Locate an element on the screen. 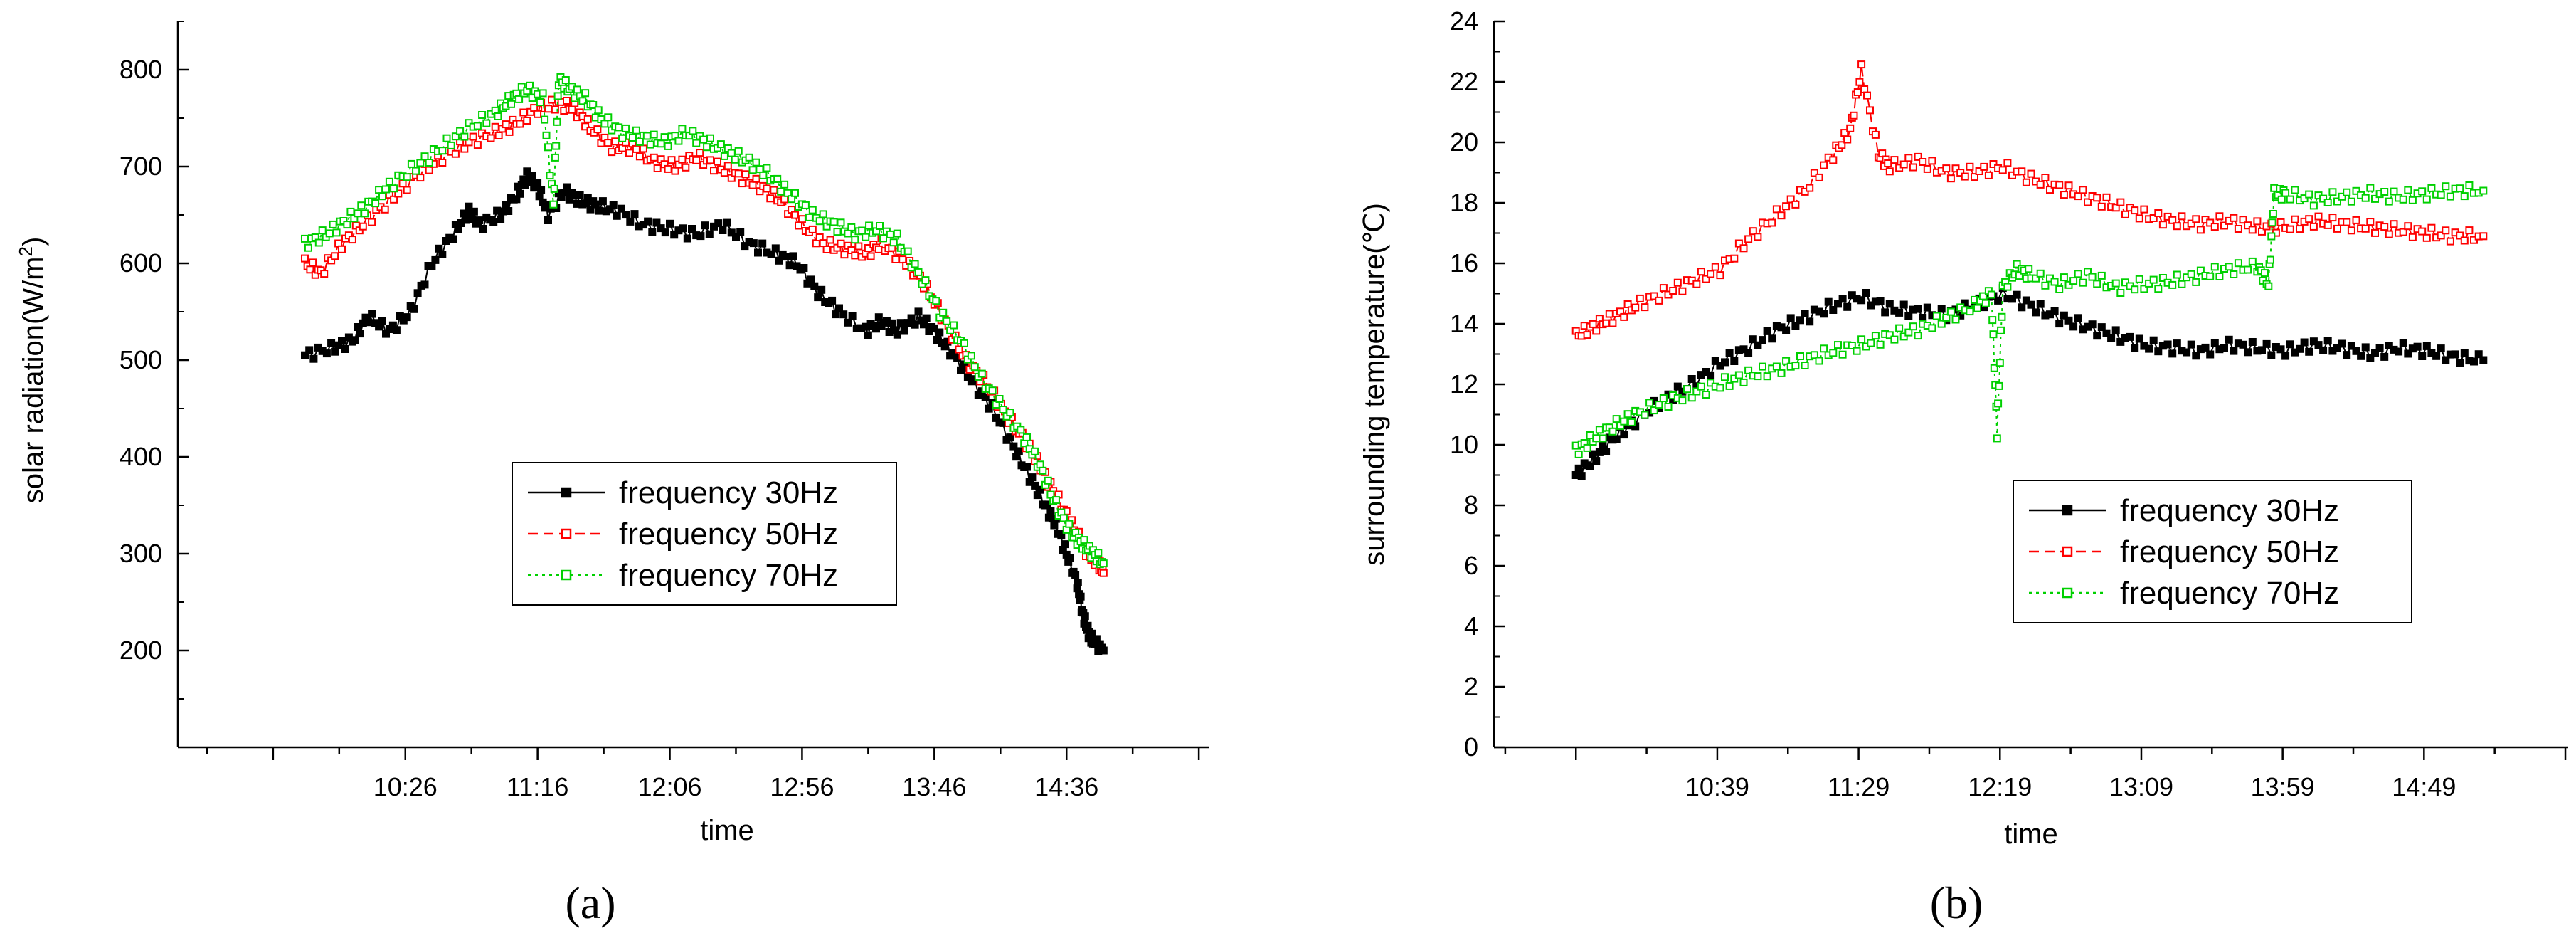  legend-item-b-2: frequency 70Hz is located at coordinates (2184, 593).